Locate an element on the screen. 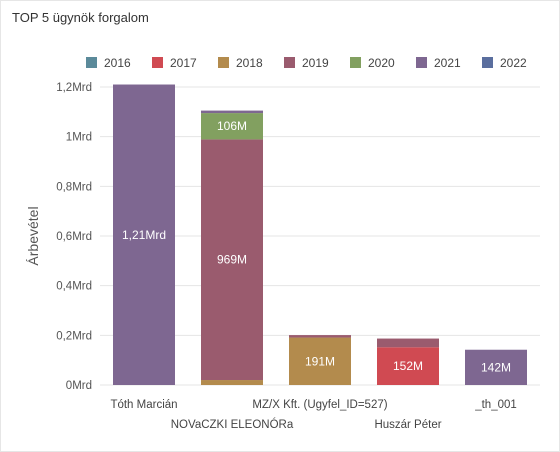  y-tick-label: 1,2Mrd is located at coordinates (74, 88).